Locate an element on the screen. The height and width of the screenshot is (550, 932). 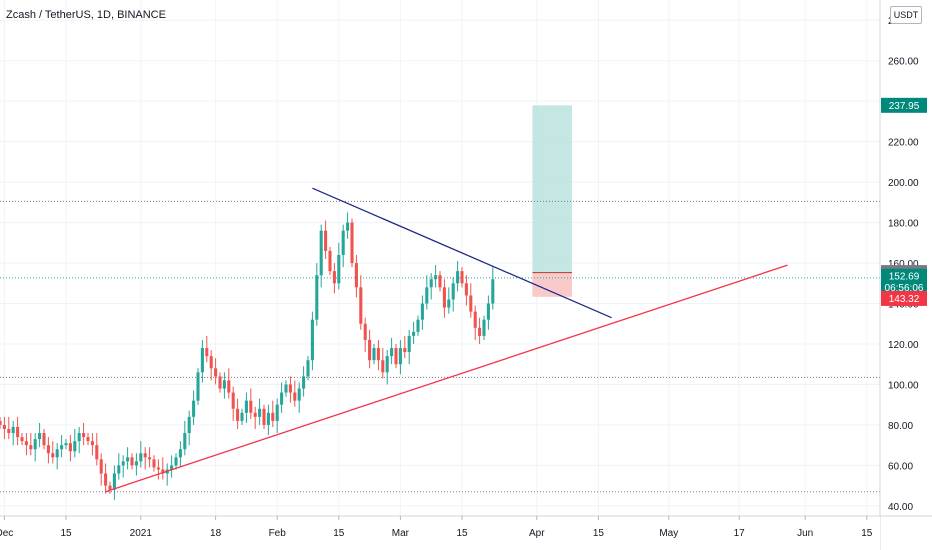
y-tick-label: 180.00 is located at coordinates (903, 224).